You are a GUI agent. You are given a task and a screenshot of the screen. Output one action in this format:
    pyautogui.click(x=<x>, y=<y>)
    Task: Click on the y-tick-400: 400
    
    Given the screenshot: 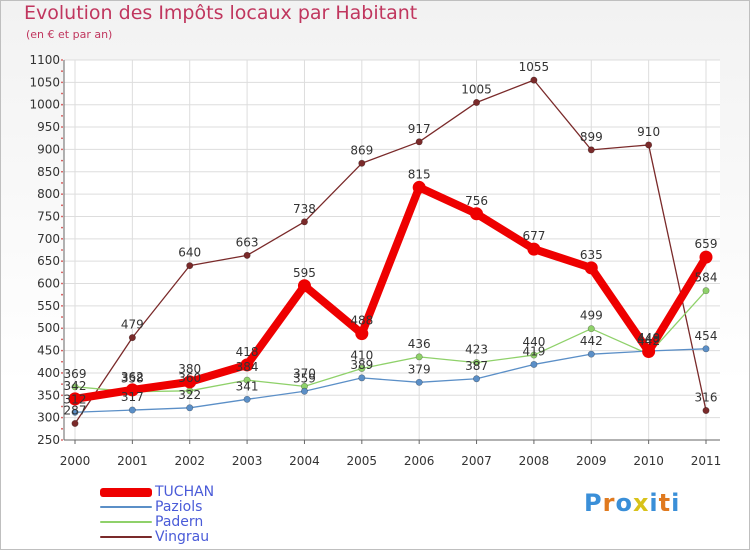 What is the action you would take?
    pyautogui.click(x=48, y=373)
    